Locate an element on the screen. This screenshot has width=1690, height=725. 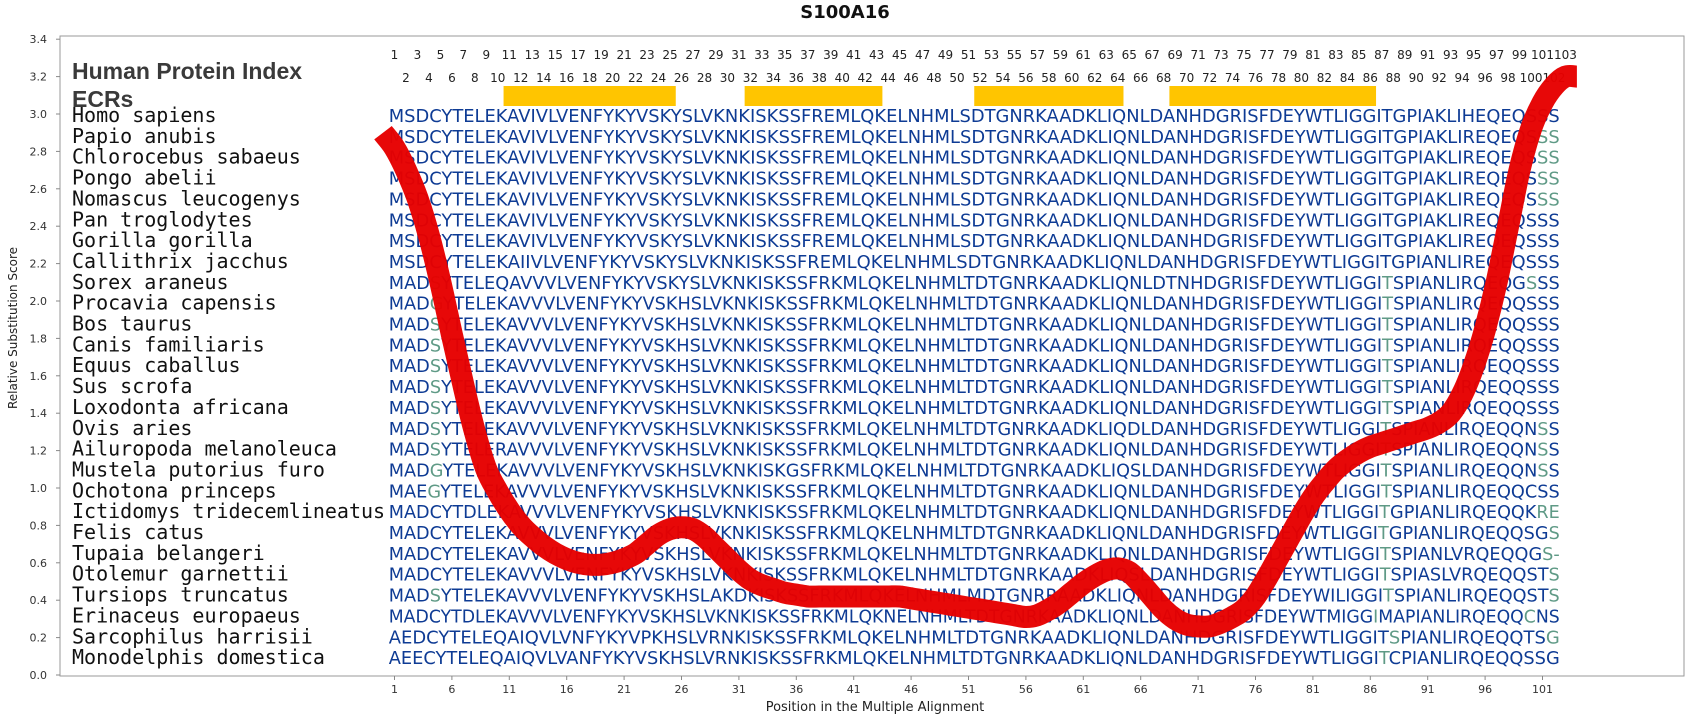
index-number: 59 is located at coordinates (1060, 55).